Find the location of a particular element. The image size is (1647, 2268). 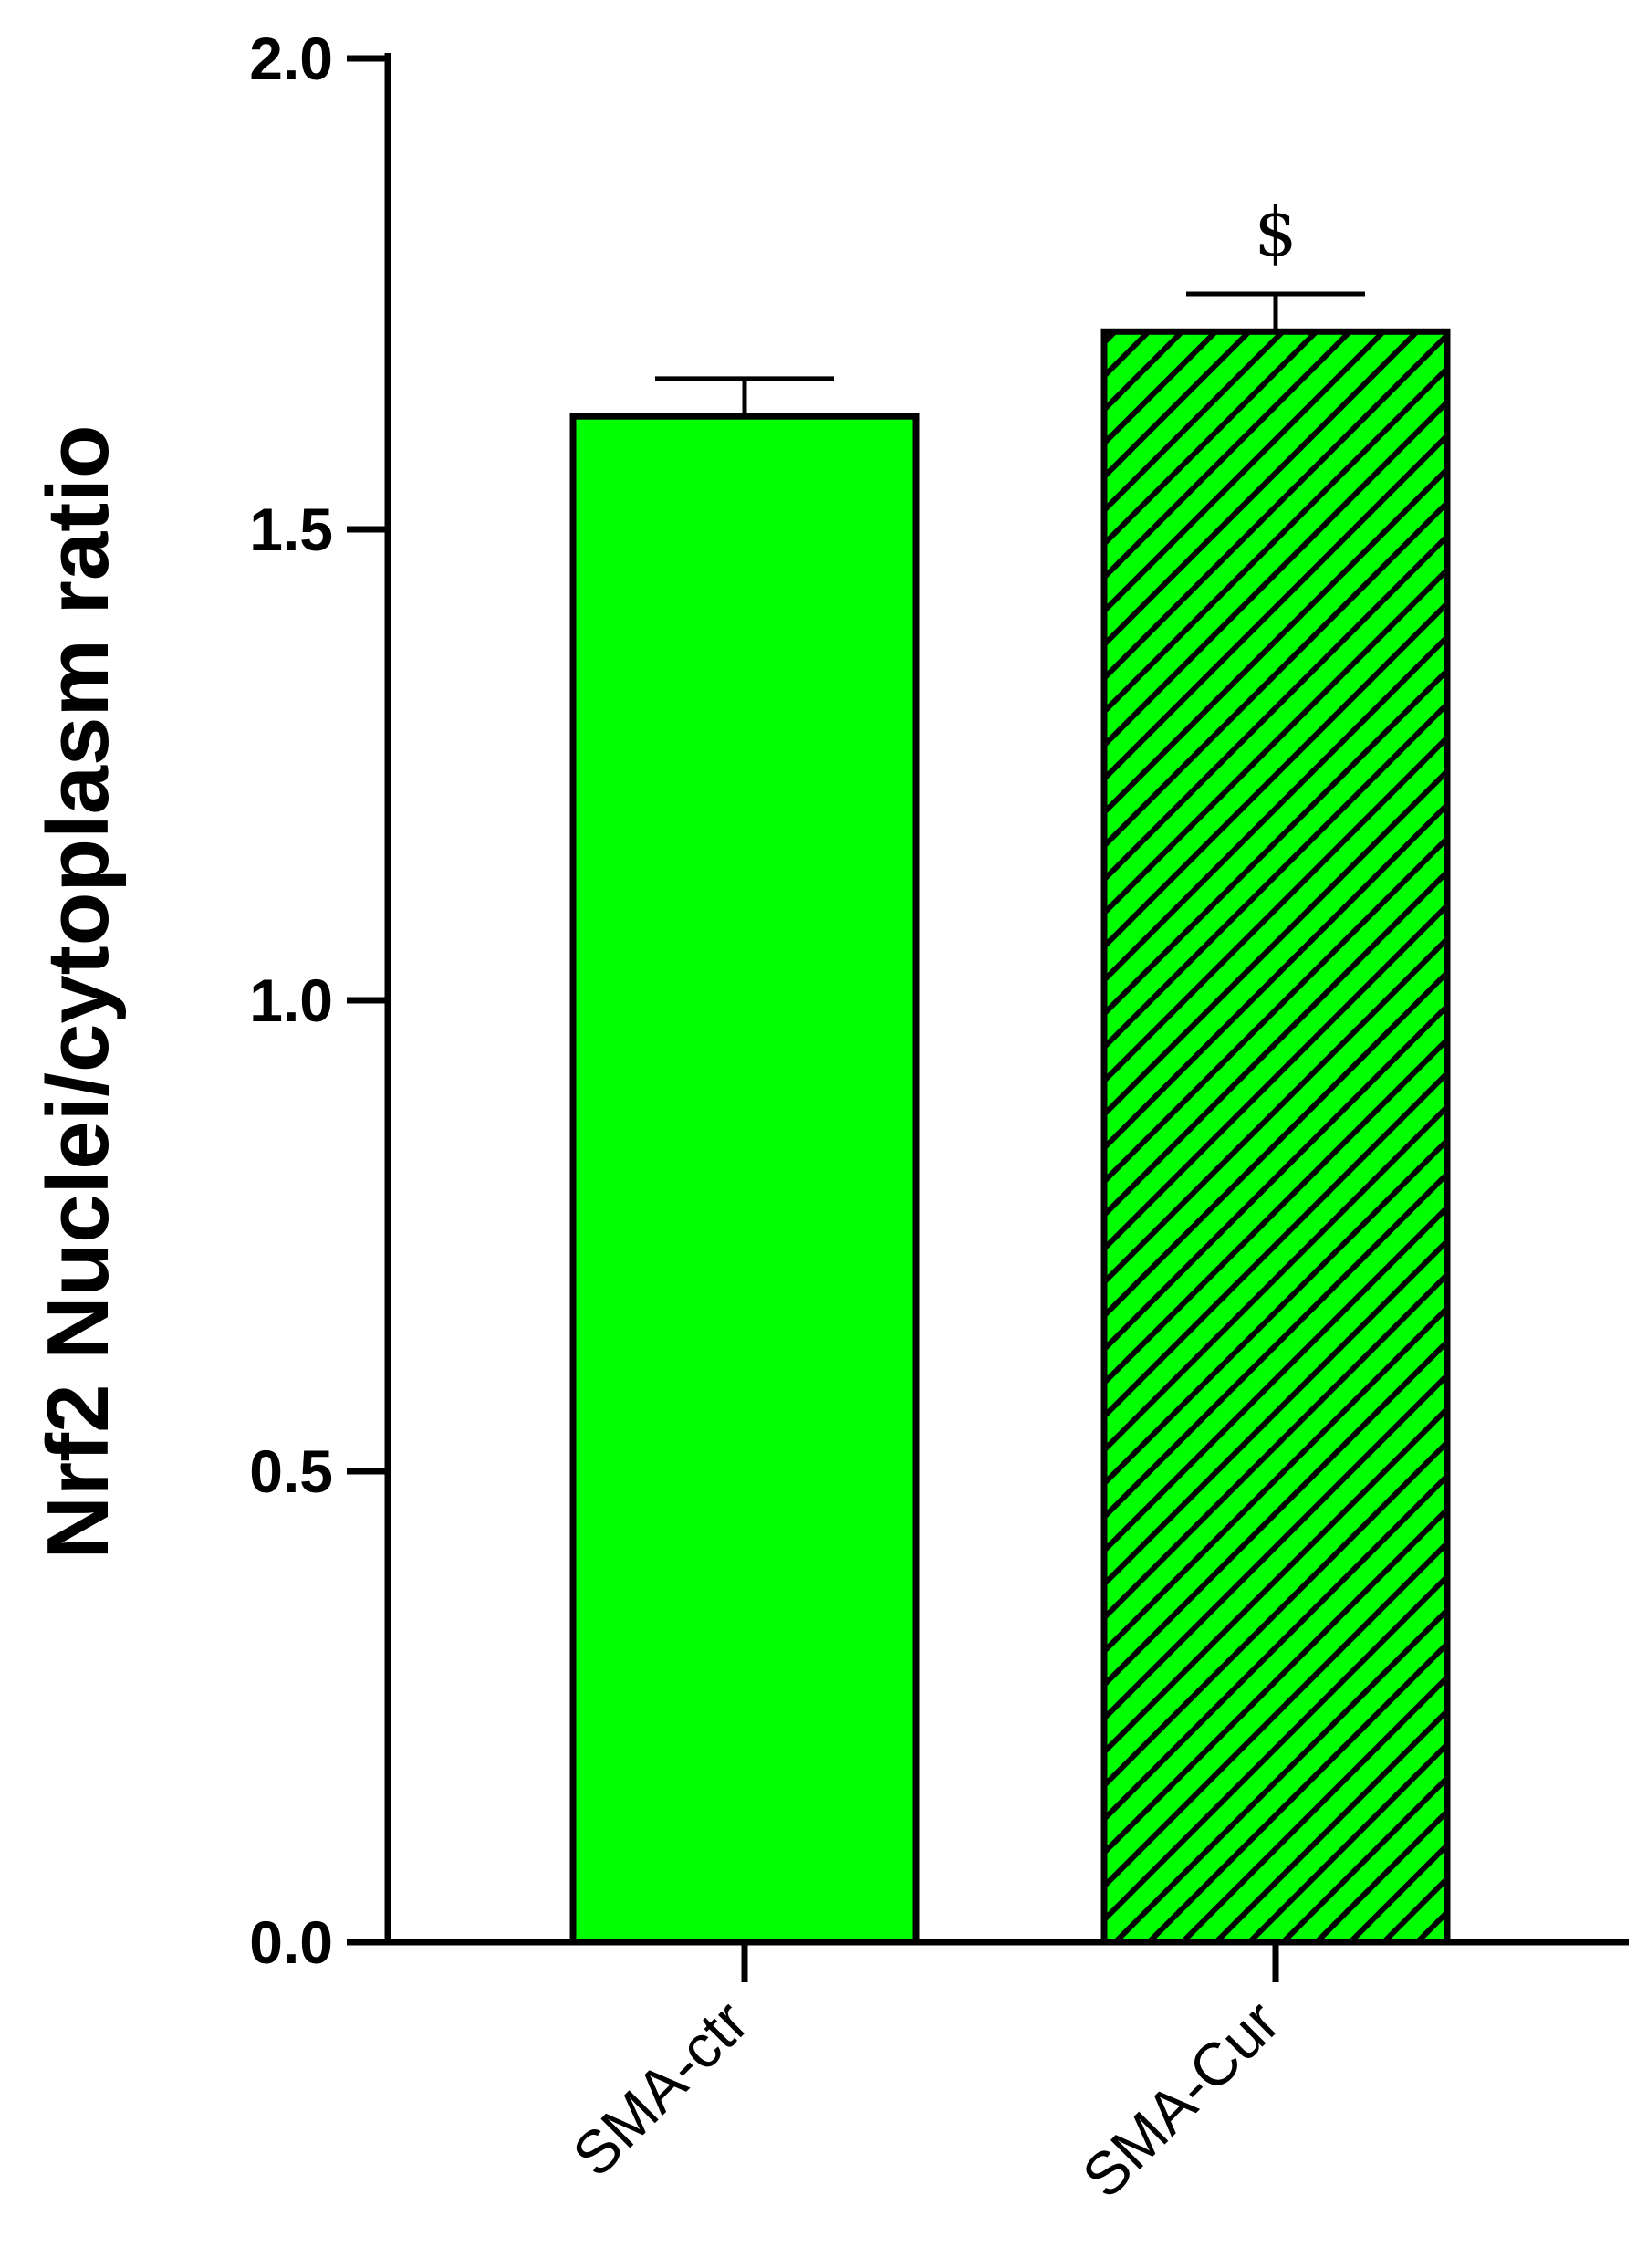

bar-sma-ctr is located at coordinates (744, 1179).